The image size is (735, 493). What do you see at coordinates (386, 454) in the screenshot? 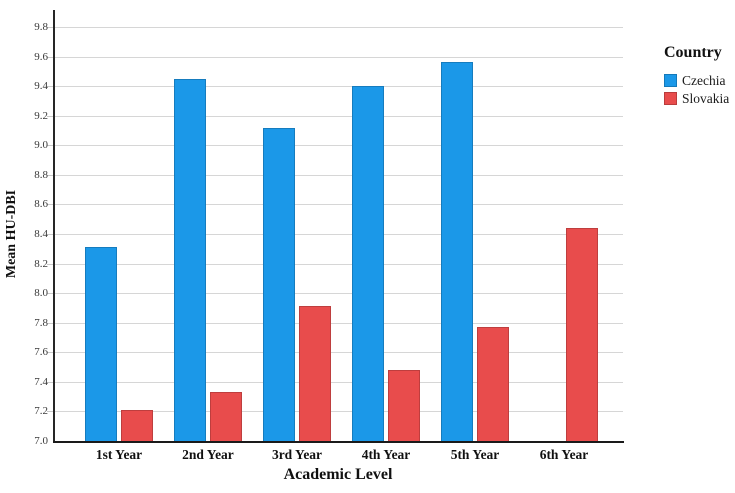
I see `x-tick-label: 4th Year` at bounding box center [386, 454].